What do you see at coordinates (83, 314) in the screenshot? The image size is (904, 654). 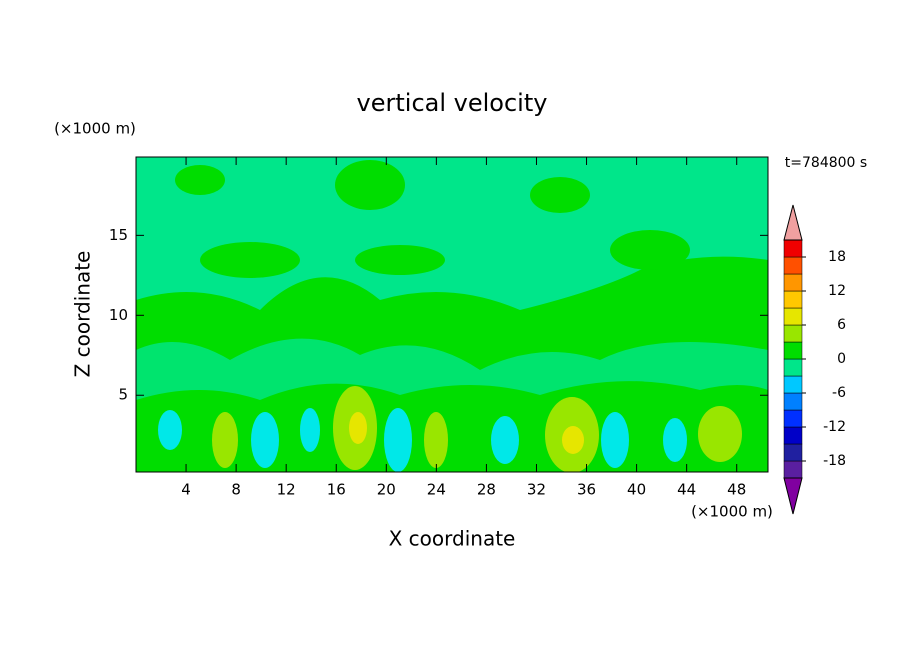 I see `y-axis-title: Z coordinate` at bounding box center [83, 314].